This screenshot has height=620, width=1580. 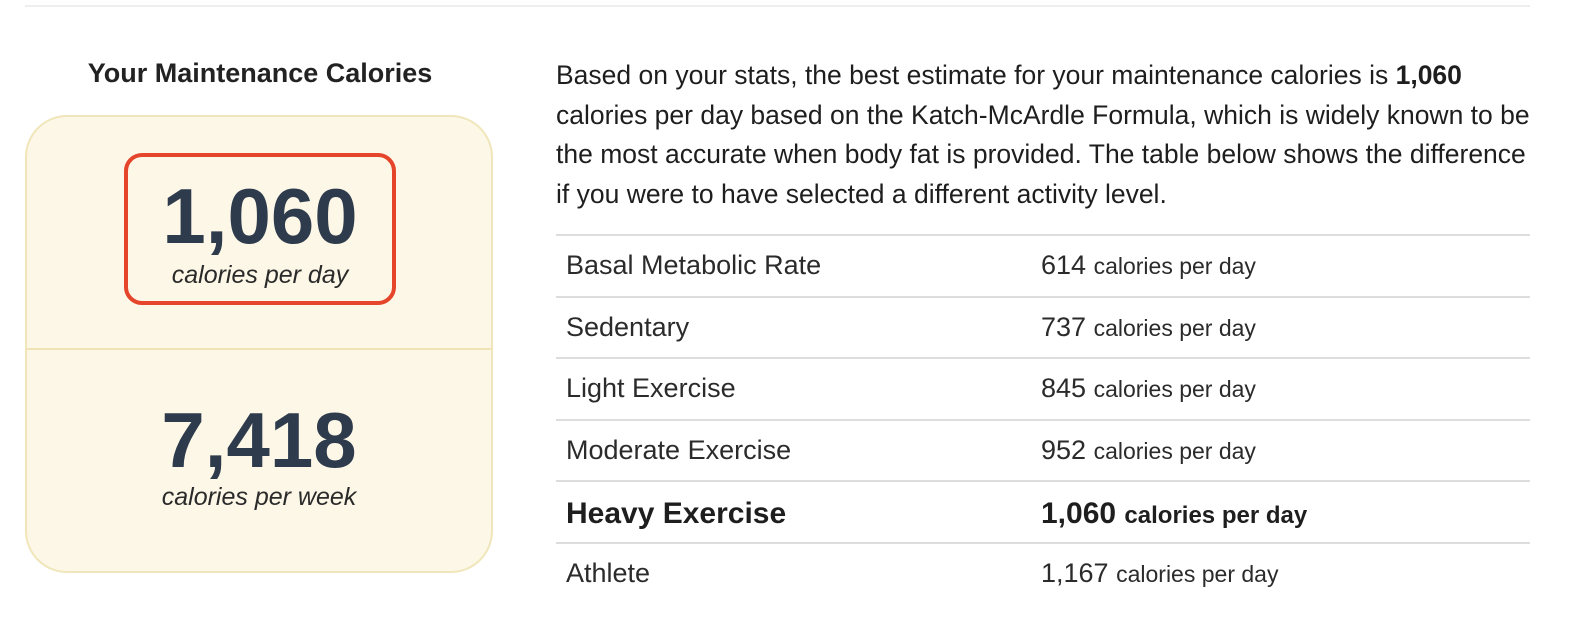 What do you see at coordinates (259, 497) in the screenshot?
I see `weekly-calories-caption: calories per week` at bounding box center [259, 497].